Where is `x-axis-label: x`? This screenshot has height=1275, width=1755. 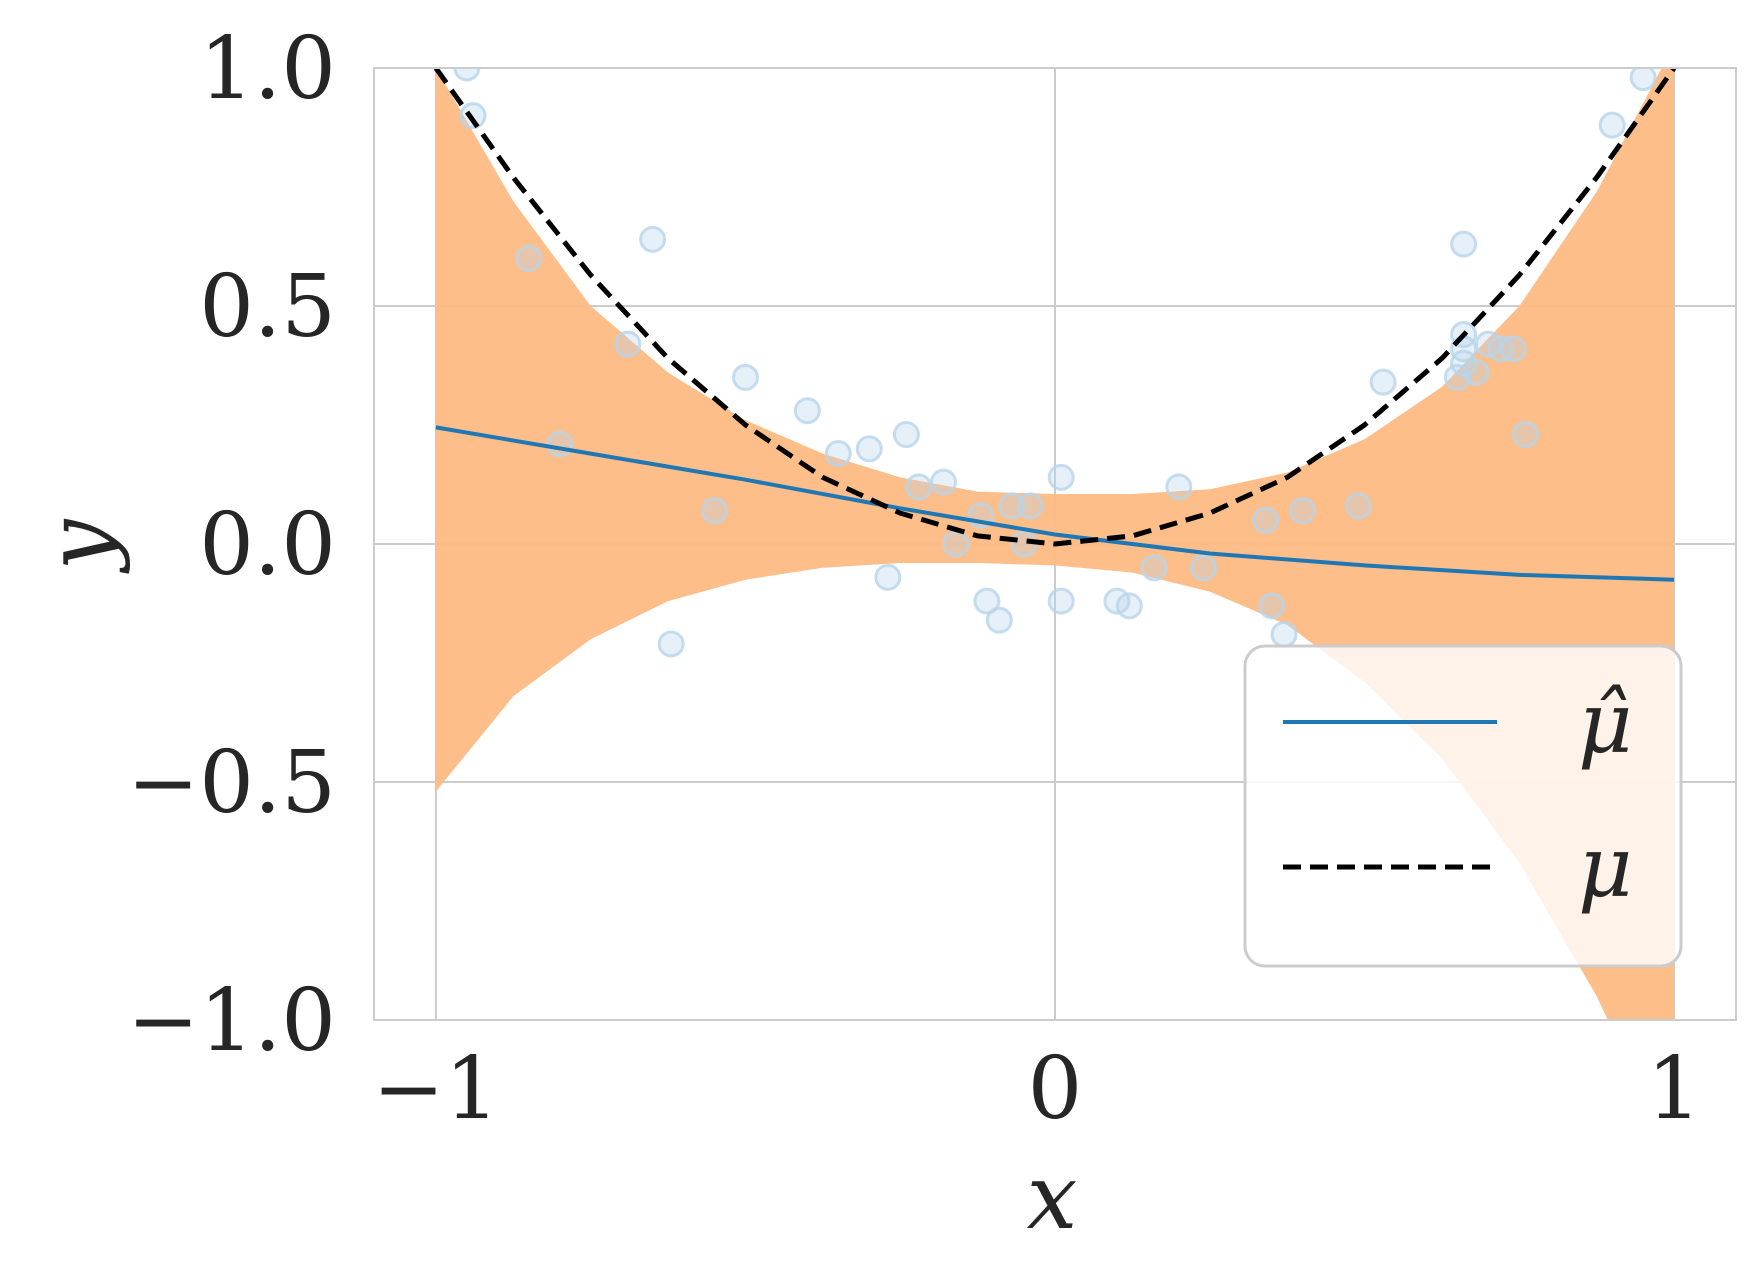 x-axis-label: x is located at coordinates (1052, 1197).